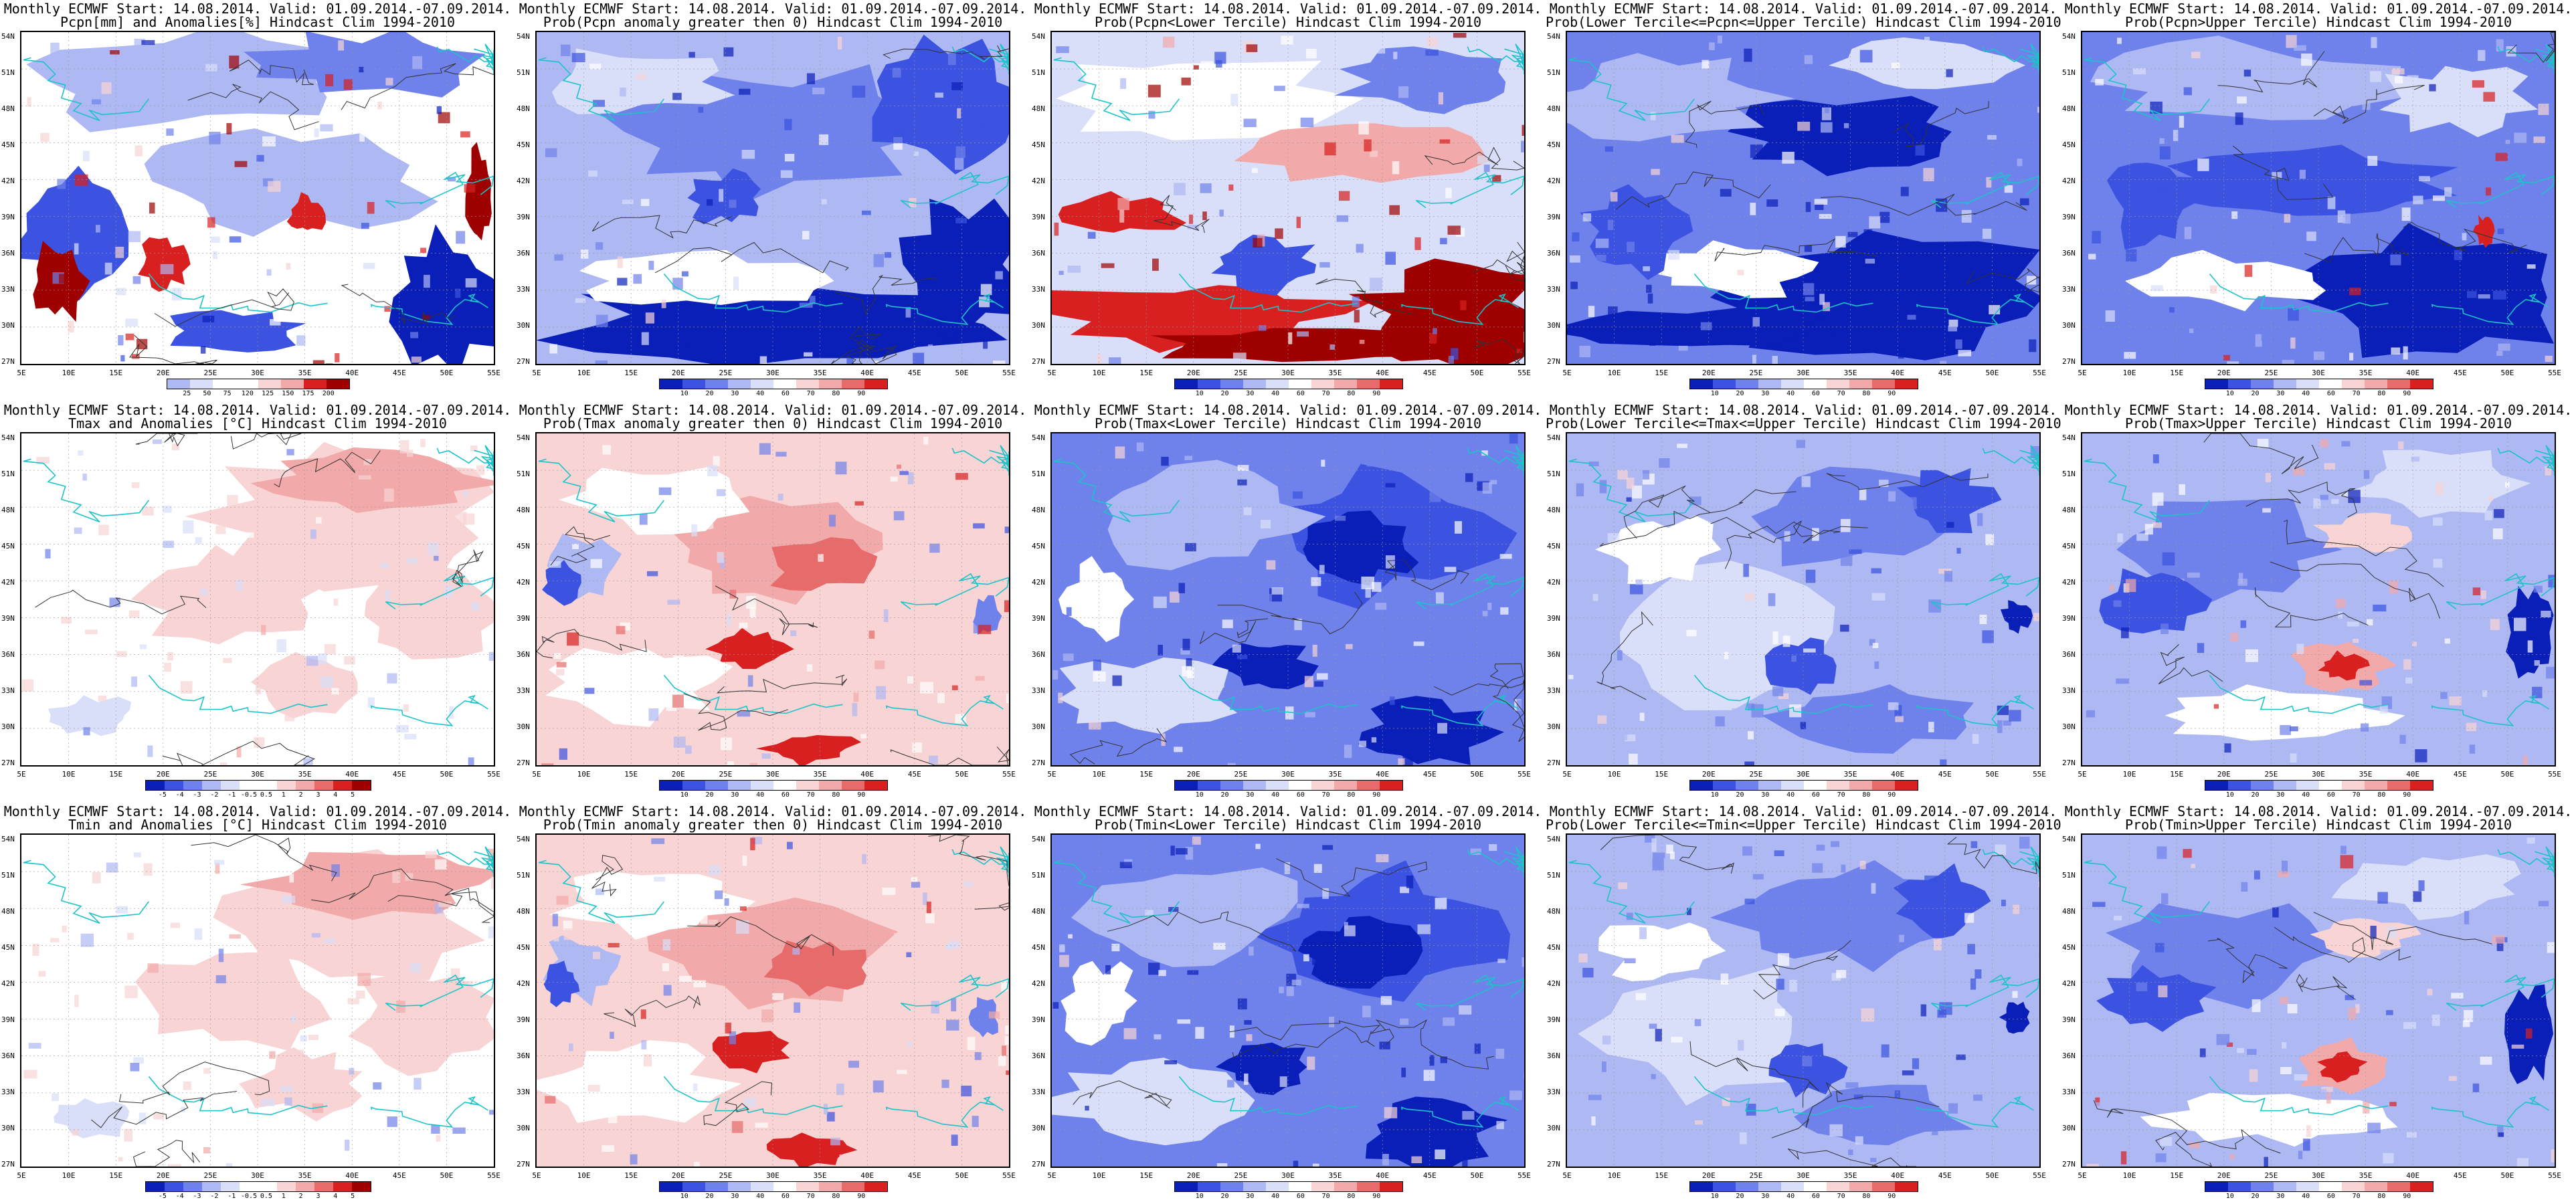  Describe the element at coordinates (2306, 1196) in the screenshot. I see `colorbar-tick-label: 40` at that location.